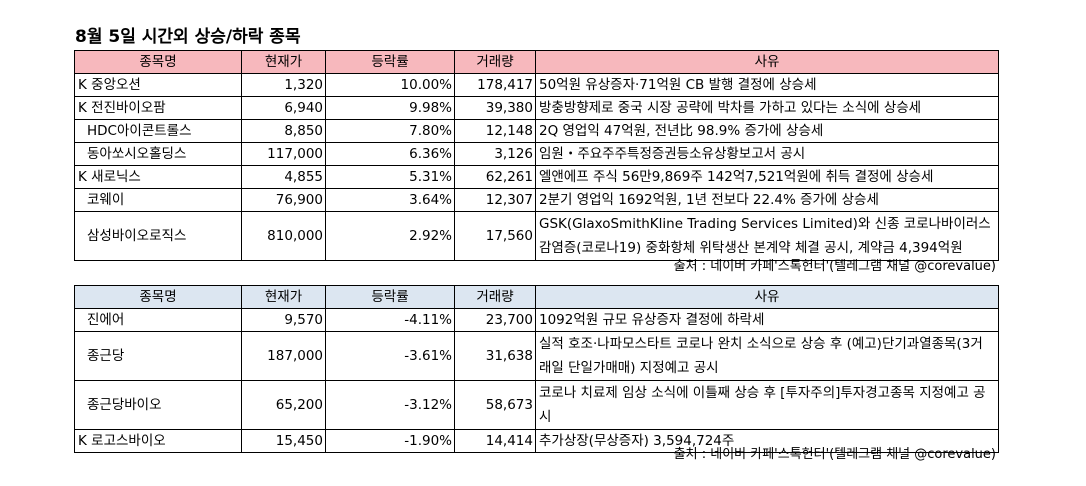  I want to click on stock-name: 동아쏘시오홀딩스, so click(158, 154).